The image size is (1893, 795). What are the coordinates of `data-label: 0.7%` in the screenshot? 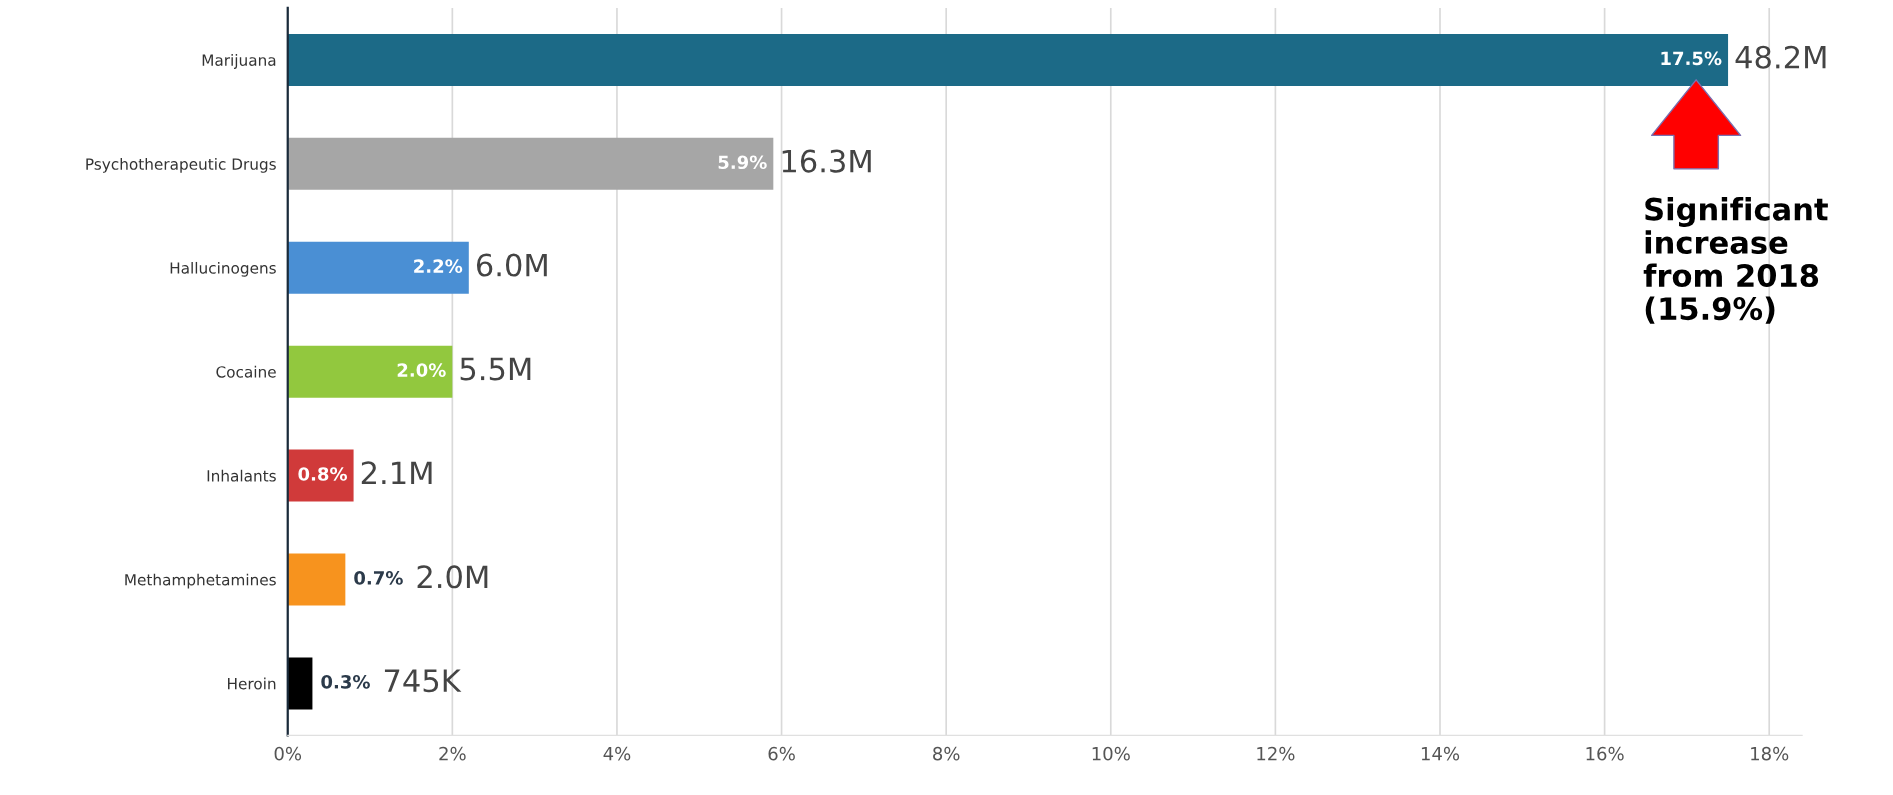 It's located at (378, 578).